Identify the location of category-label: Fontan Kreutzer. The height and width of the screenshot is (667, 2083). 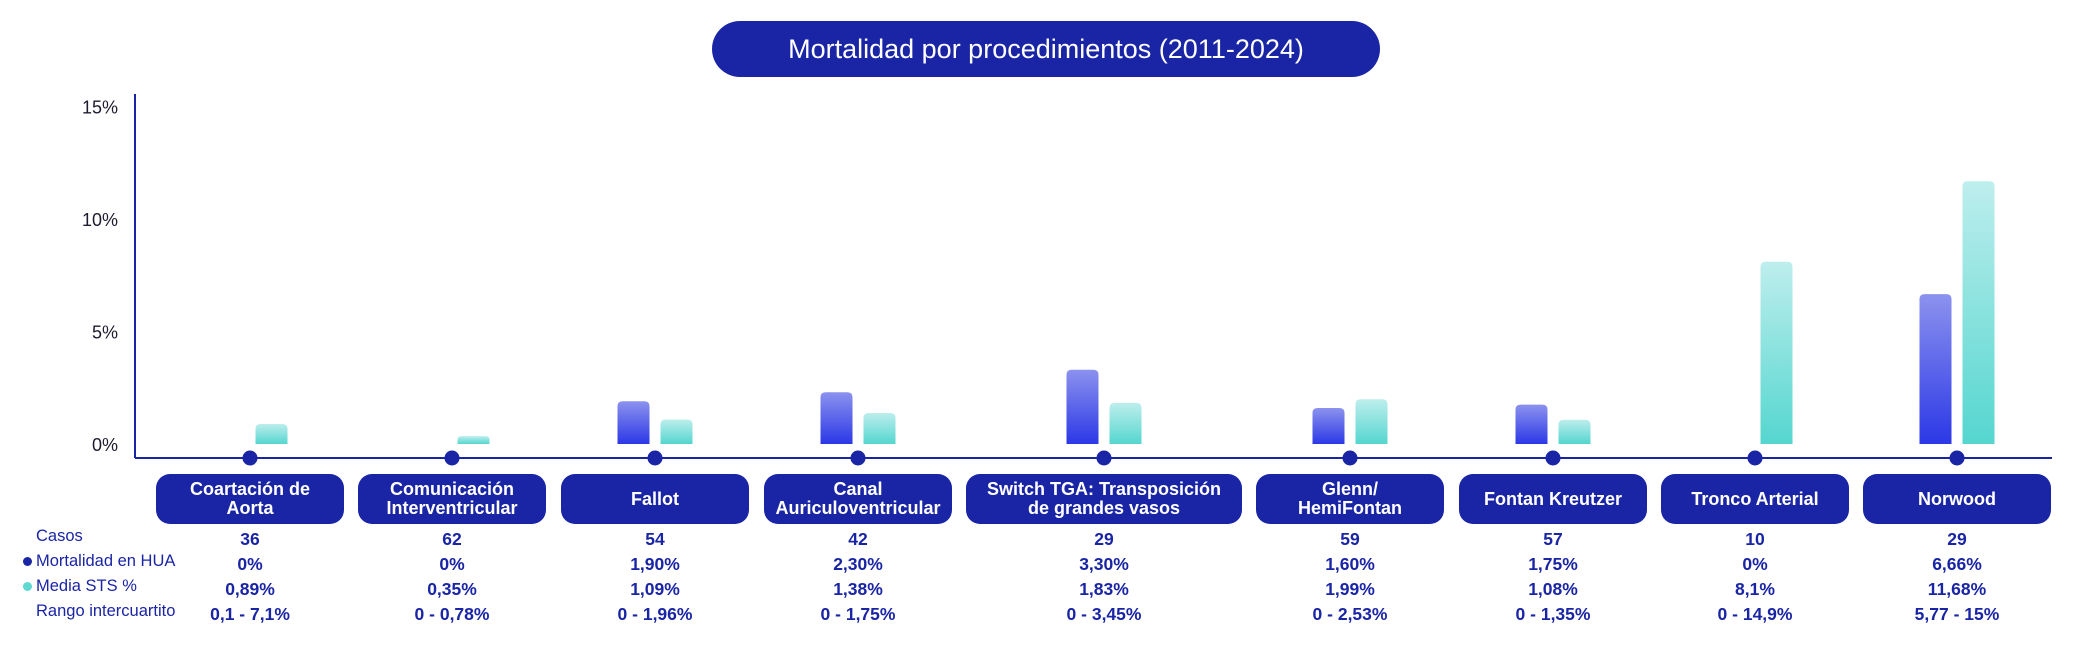
(1553, 499).